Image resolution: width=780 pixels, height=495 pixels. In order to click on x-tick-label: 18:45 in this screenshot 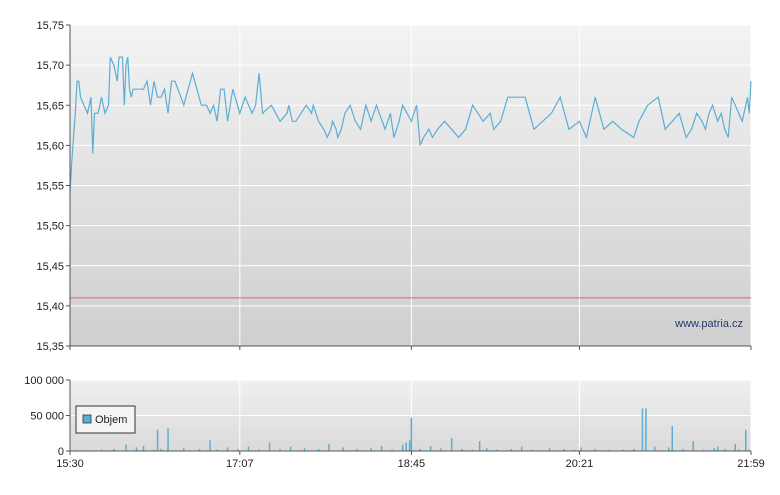, I will do `click(412, 464)`.